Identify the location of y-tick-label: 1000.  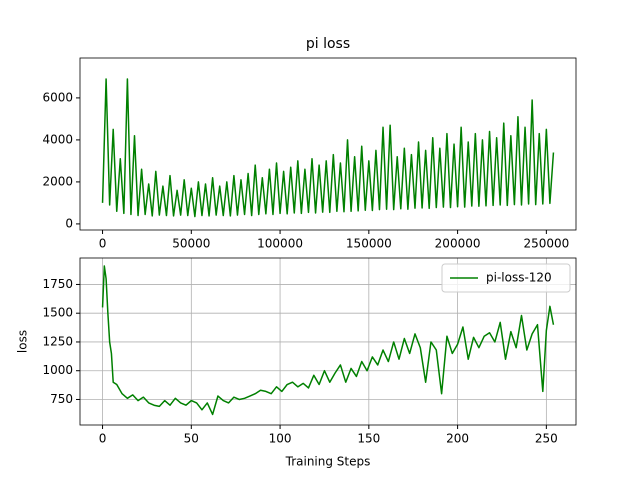
(57, 370).